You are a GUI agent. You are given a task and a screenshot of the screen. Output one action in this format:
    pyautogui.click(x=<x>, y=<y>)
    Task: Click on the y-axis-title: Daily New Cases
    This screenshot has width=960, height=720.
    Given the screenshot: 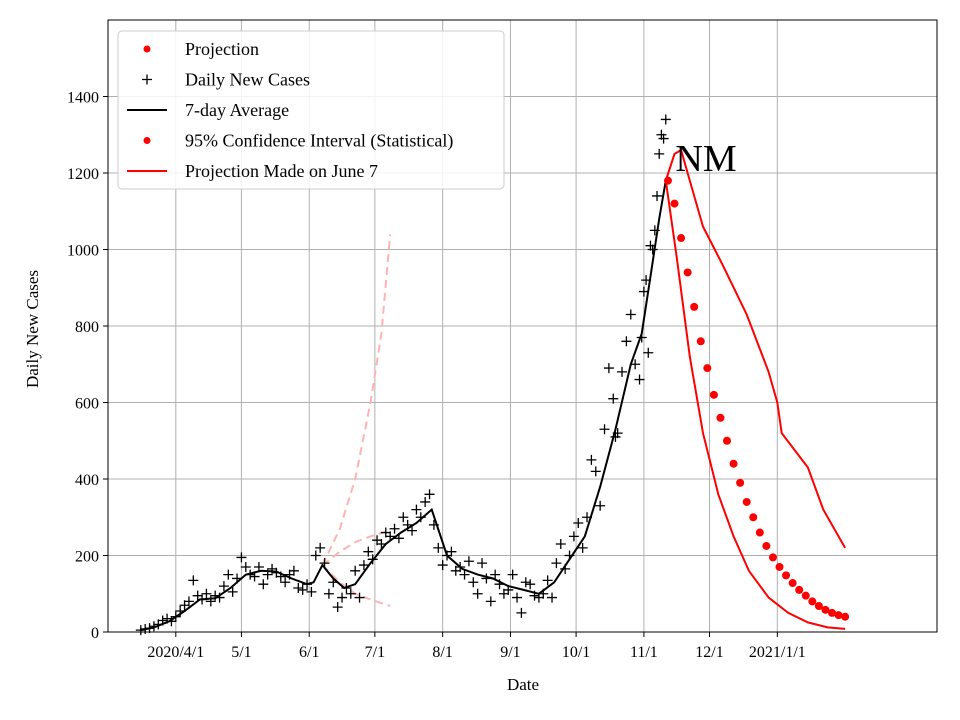 What is the action you would take?
    pyautogui.click(x=32, y=329)
    